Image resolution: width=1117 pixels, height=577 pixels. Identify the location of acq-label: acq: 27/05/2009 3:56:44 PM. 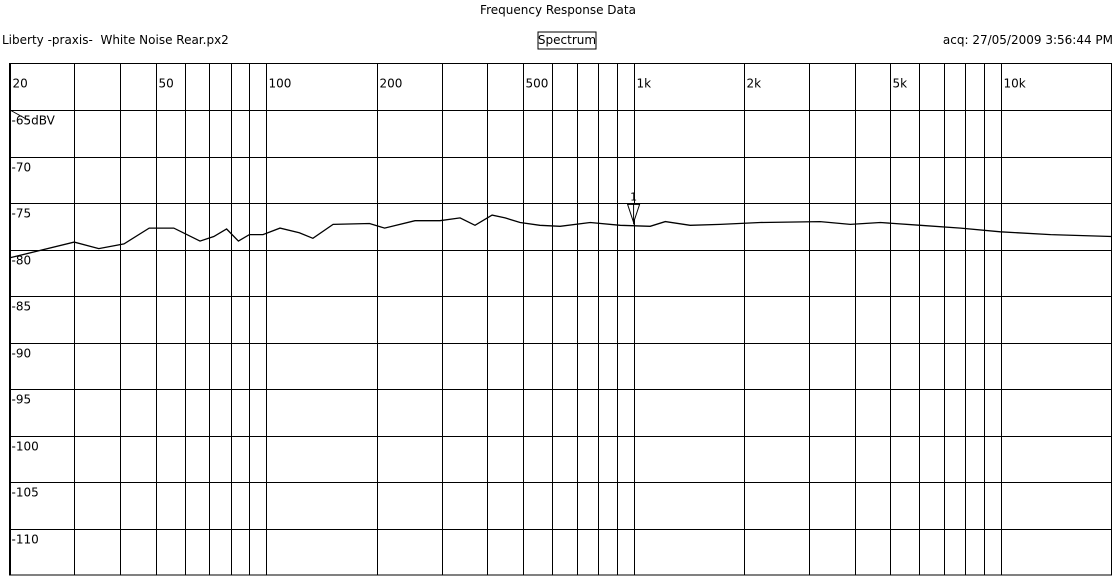
(1028, 40).